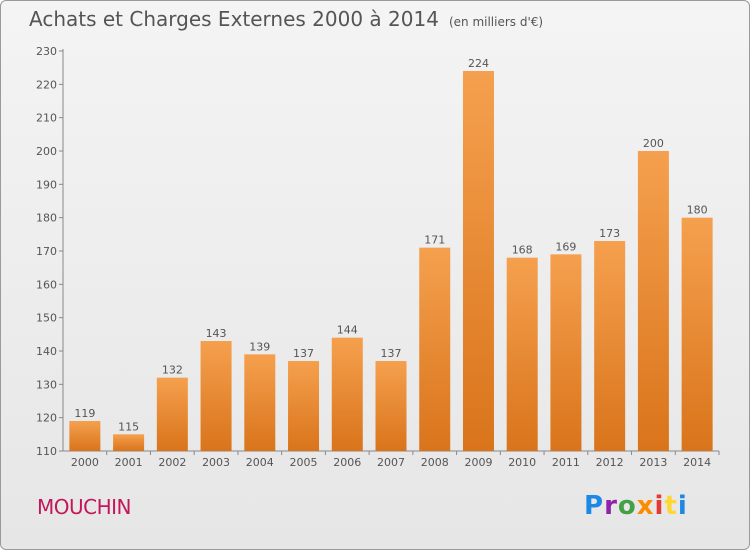 The image size is (750, 550). I want to click on bar-2003, so click(216, 396).